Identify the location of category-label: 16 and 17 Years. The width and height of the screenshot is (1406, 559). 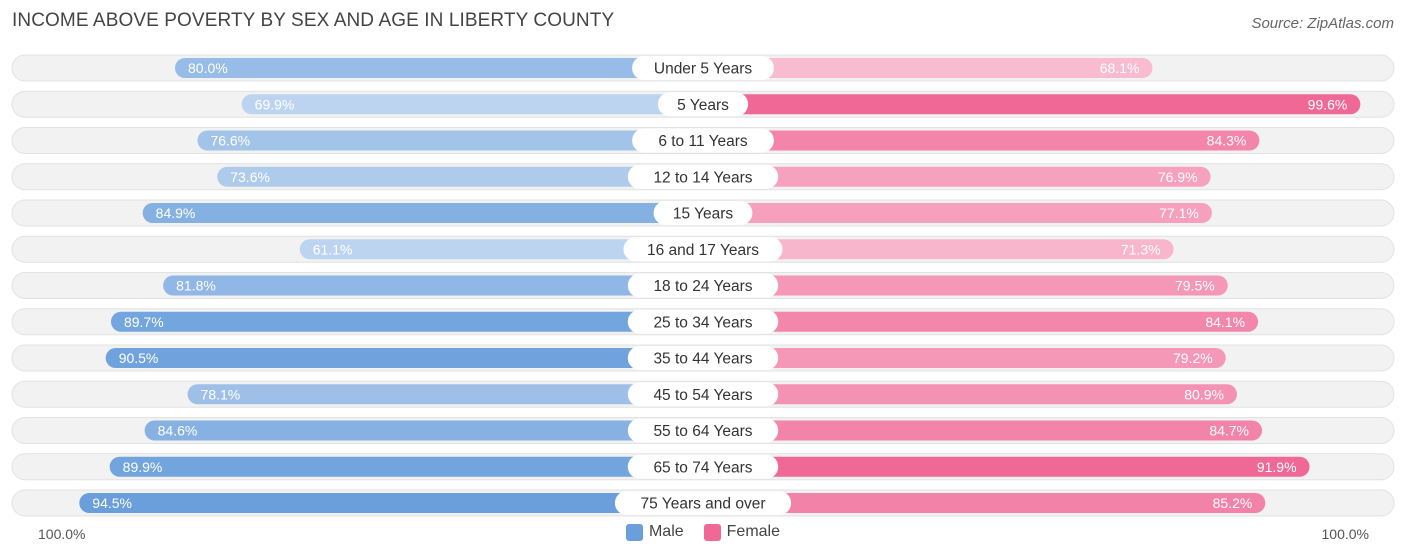
(703, 250).